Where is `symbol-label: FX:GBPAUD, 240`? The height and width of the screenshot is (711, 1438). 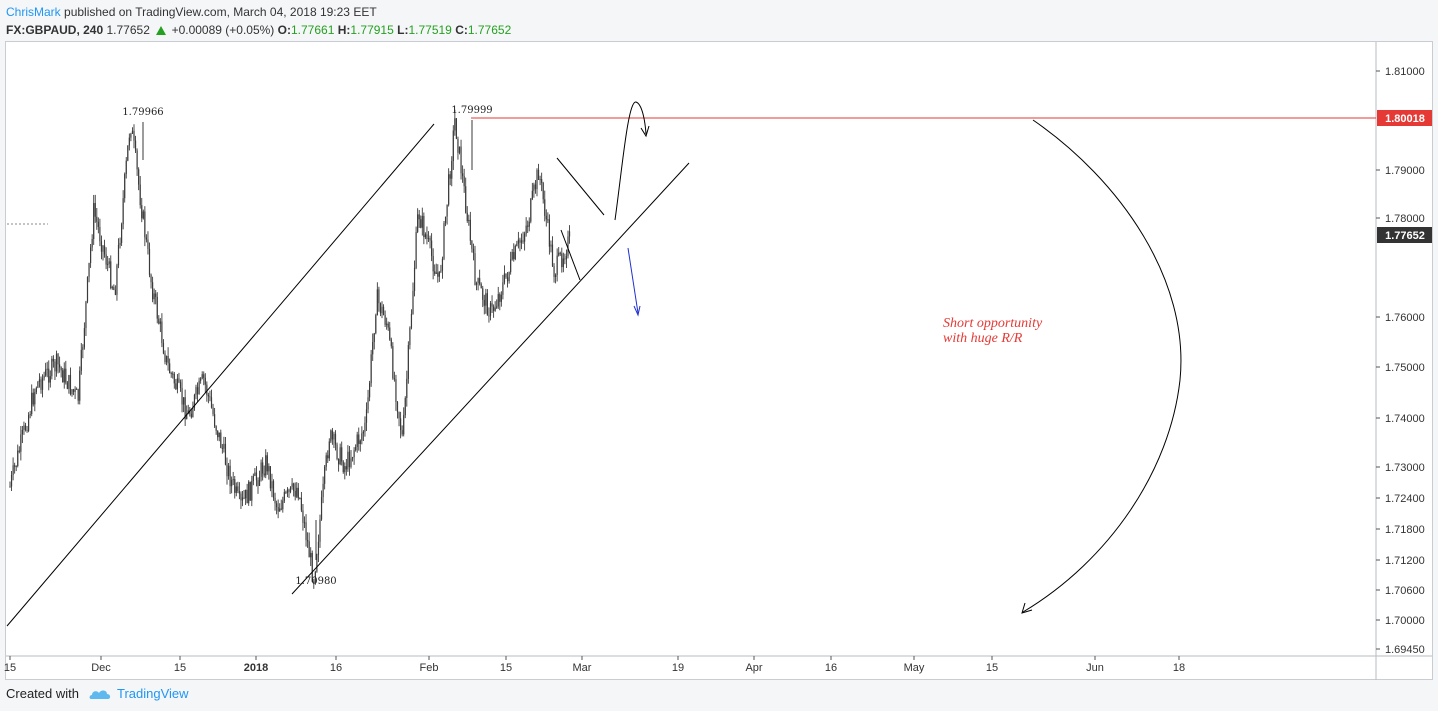 symbol-label: FX:GBPAUD, 240 is located at coordinates (55, 30).